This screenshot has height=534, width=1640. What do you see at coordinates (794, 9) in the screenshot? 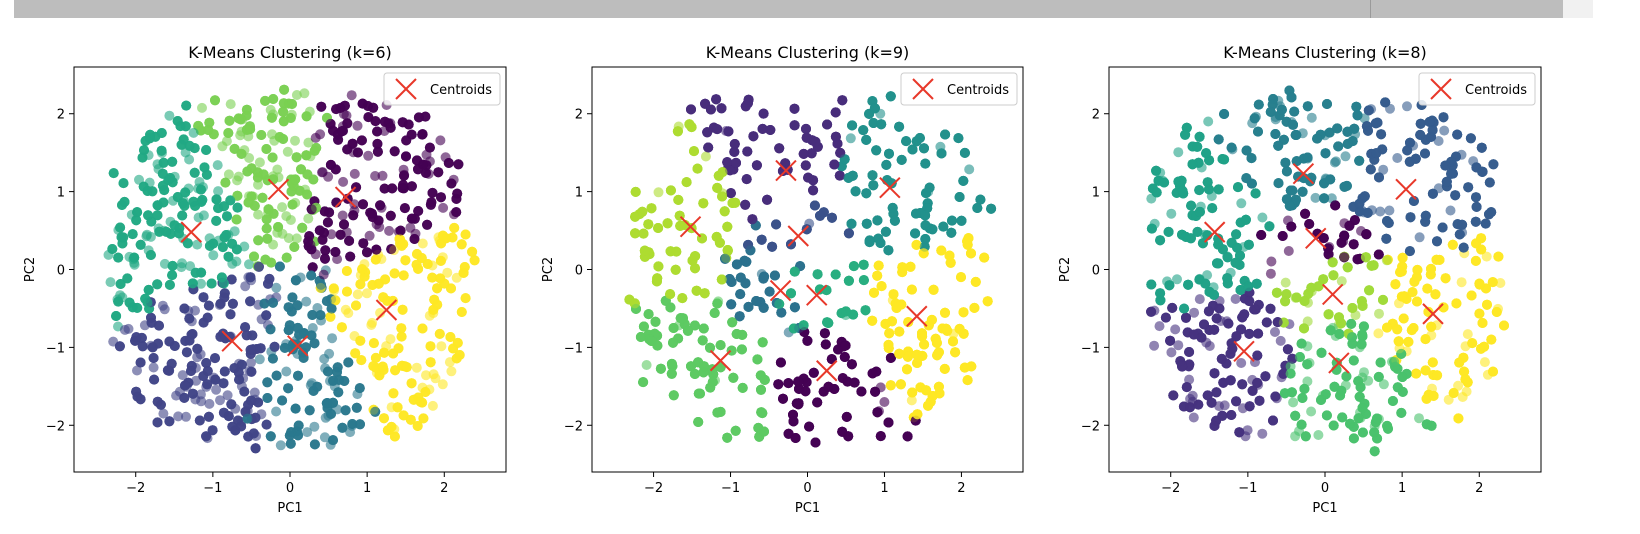
I see `horizontal-scrollbar` at bounding box center [794, 9].